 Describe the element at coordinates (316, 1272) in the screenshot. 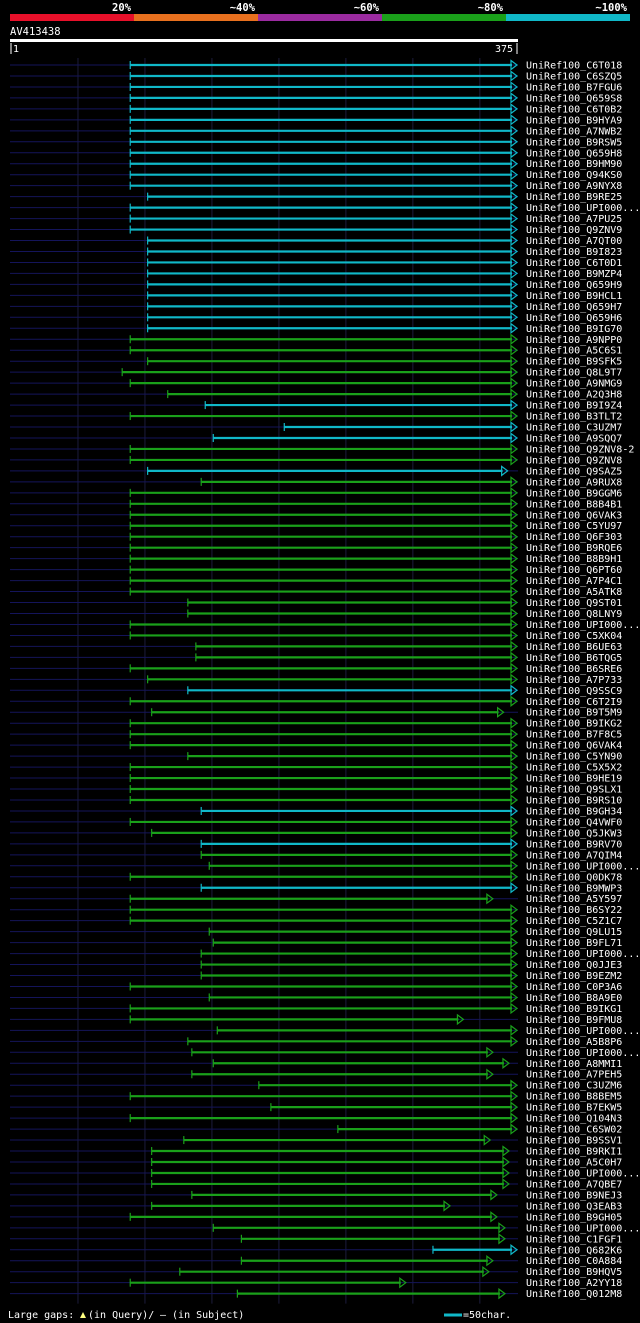

I see `hit-row: UniRef100_B9HQV5` at that location.